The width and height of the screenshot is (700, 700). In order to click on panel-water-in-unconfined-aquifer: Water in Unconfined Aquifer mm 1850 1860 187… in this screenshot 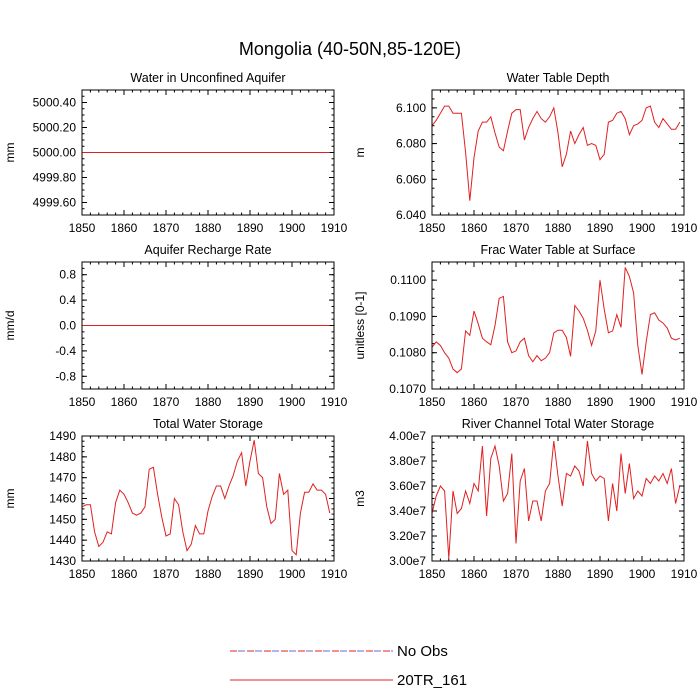, I will do `click(175, 153)`.